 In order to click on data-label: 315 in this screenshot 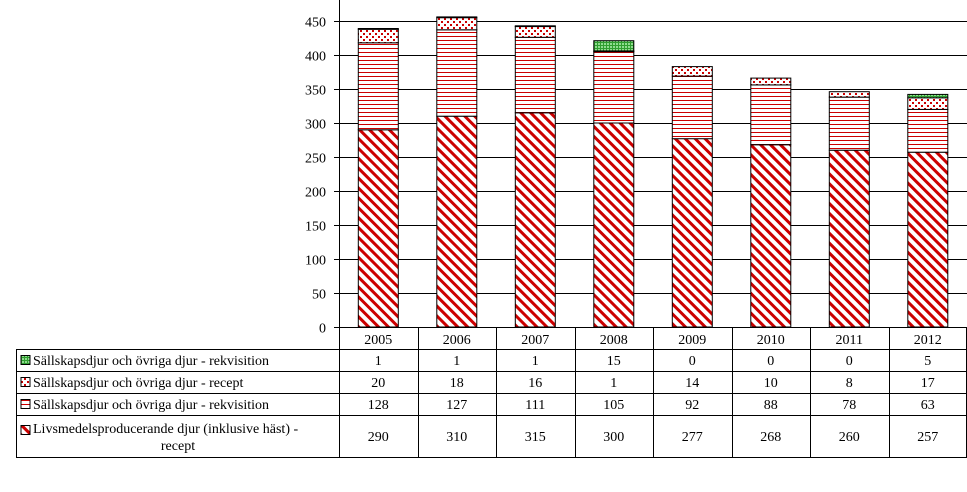, I will do `click(535, 437)`.